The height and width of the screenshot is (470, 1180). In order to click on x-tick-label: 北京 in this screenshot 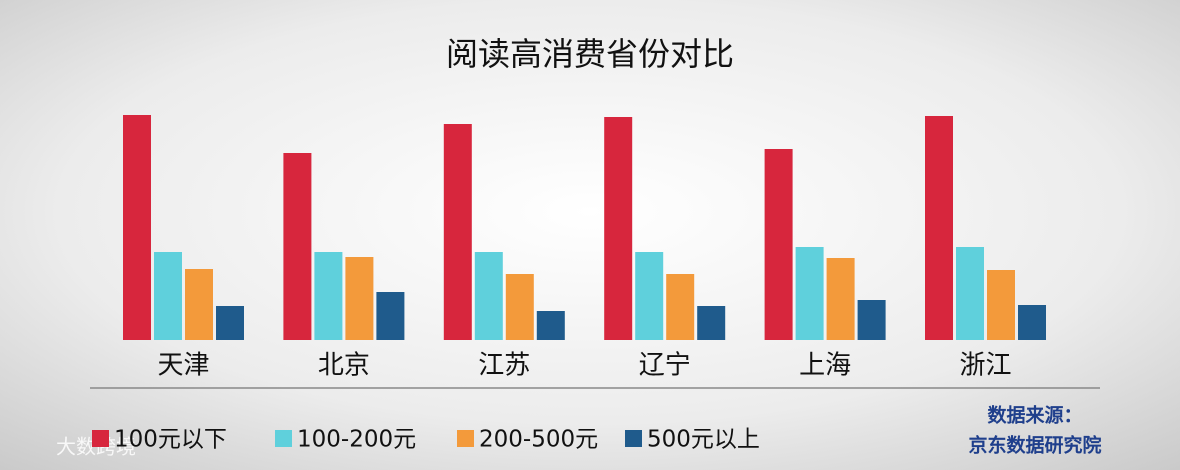, I will do `click(344, 366)`.